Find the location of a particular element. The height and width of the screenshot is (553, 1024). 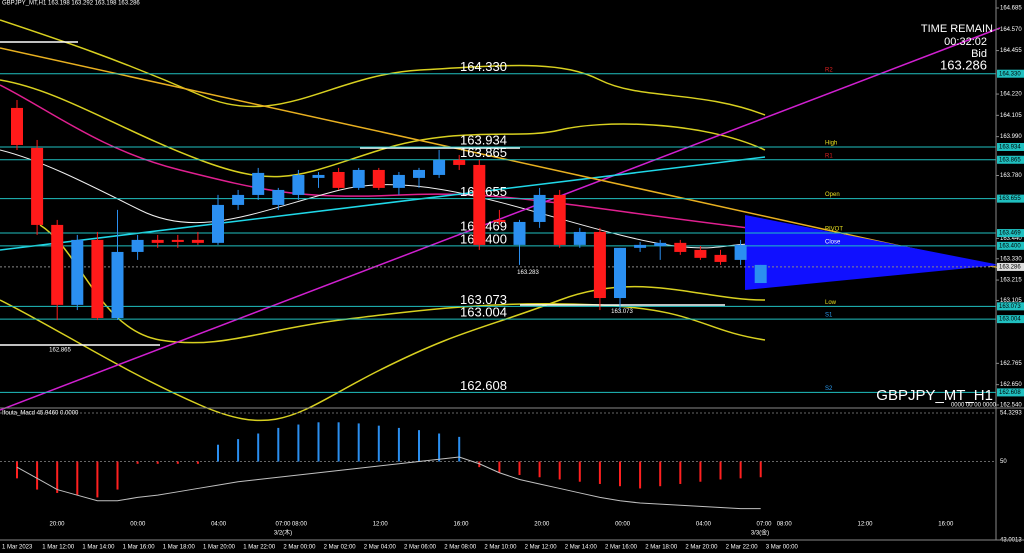

level-name: R1 is located at coordinates (829, 156).